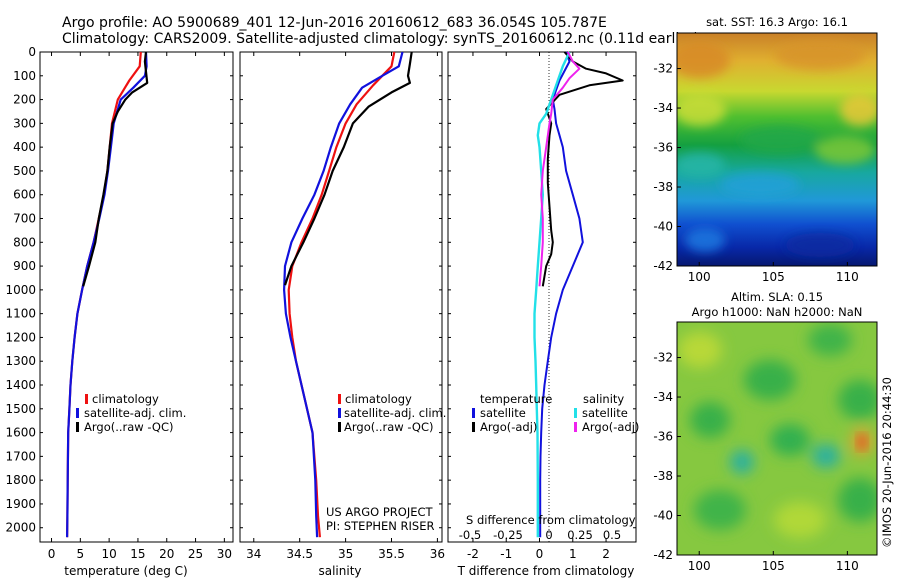 This screenshot has height=584, width=900. I want to click on satellite-temperature-line, so click(107, 294).